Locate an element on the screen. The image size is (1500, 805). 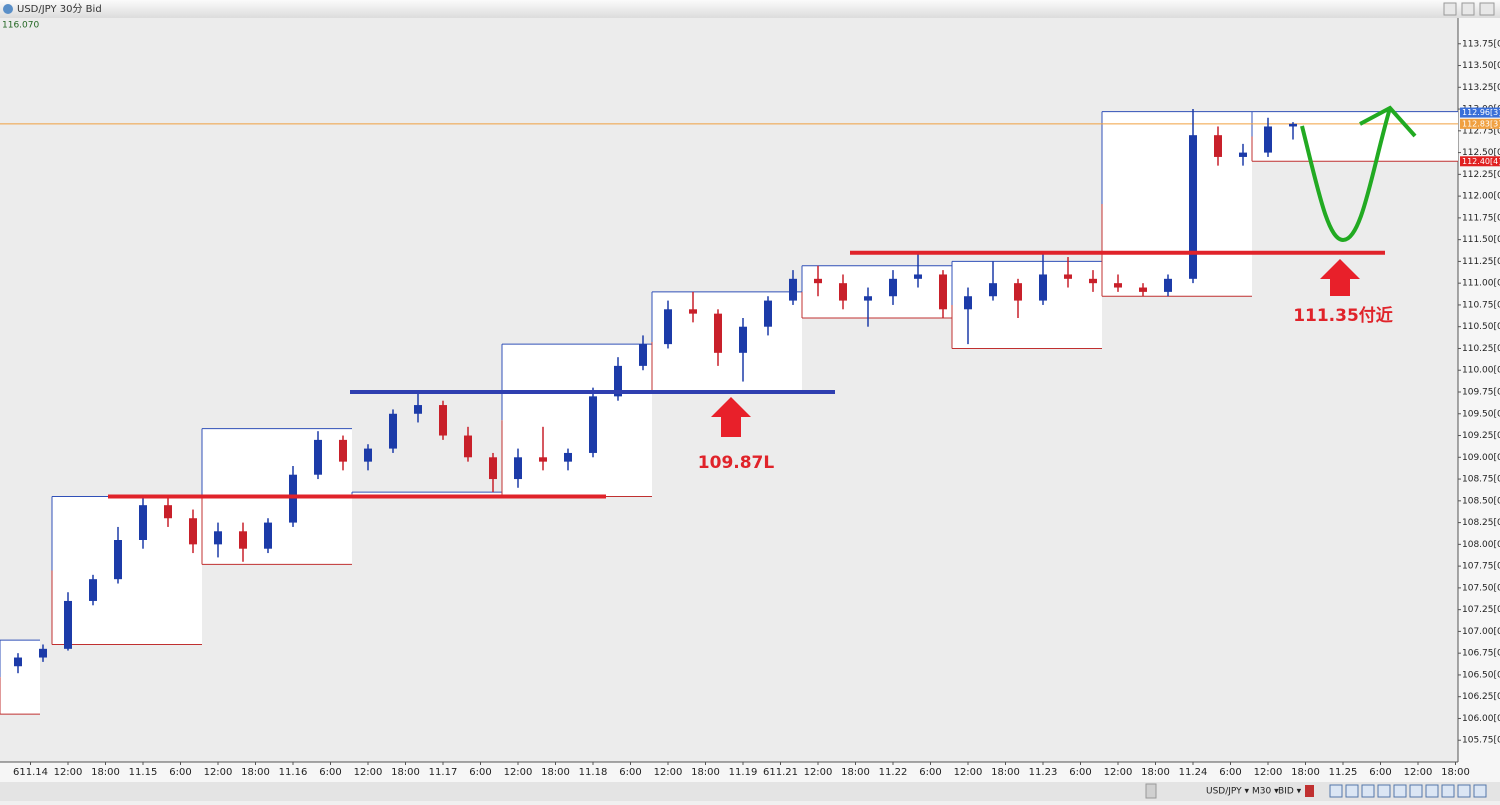
price-tag-label: 112.83[3] is located at coordinates (1481, 123).